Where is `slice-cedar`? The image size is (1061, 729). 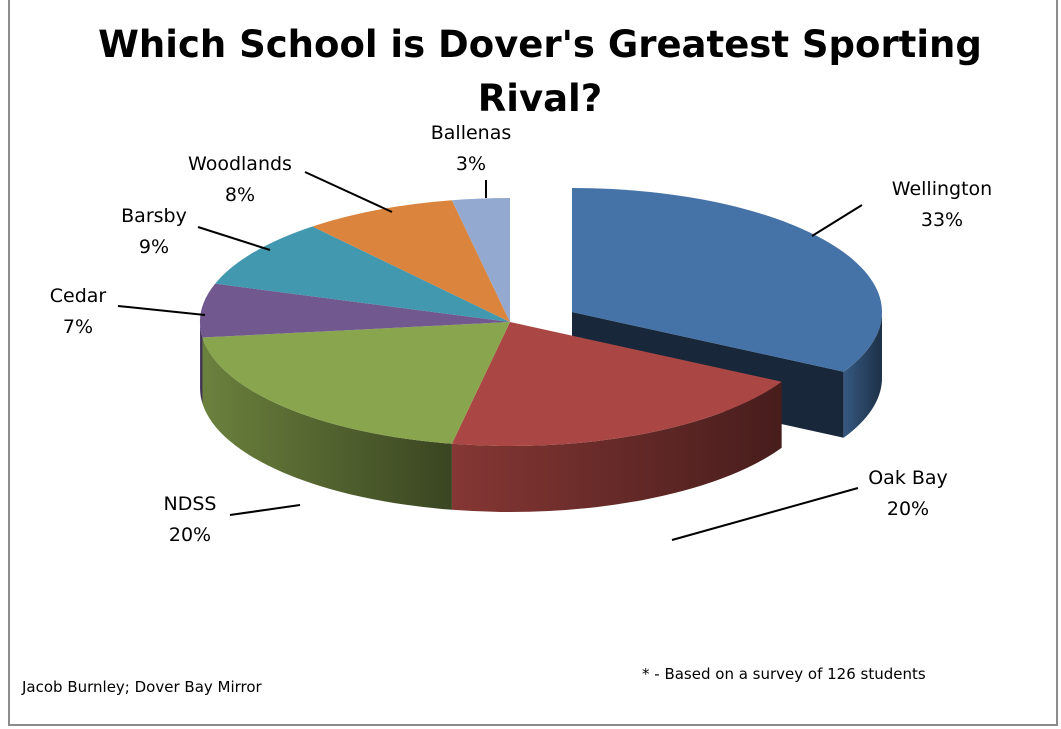
slice-cedar is located at coordinates (355, 310).